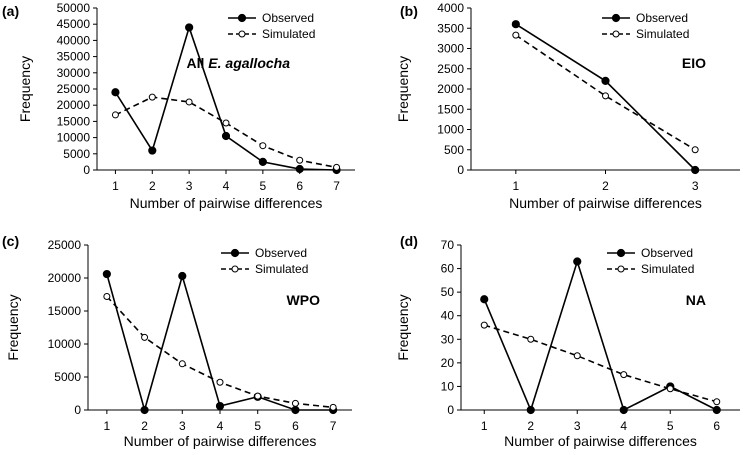 The image size is (746, 455). I want to click on y-tick-label: 1000, so click(450, 130).